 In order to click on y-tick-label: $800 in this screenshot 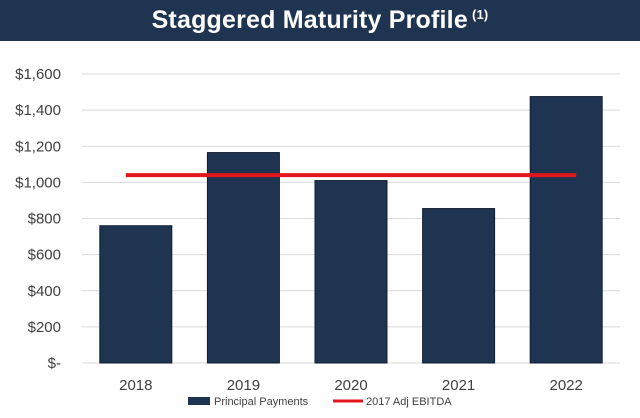, I will do `click(44, 219)`.